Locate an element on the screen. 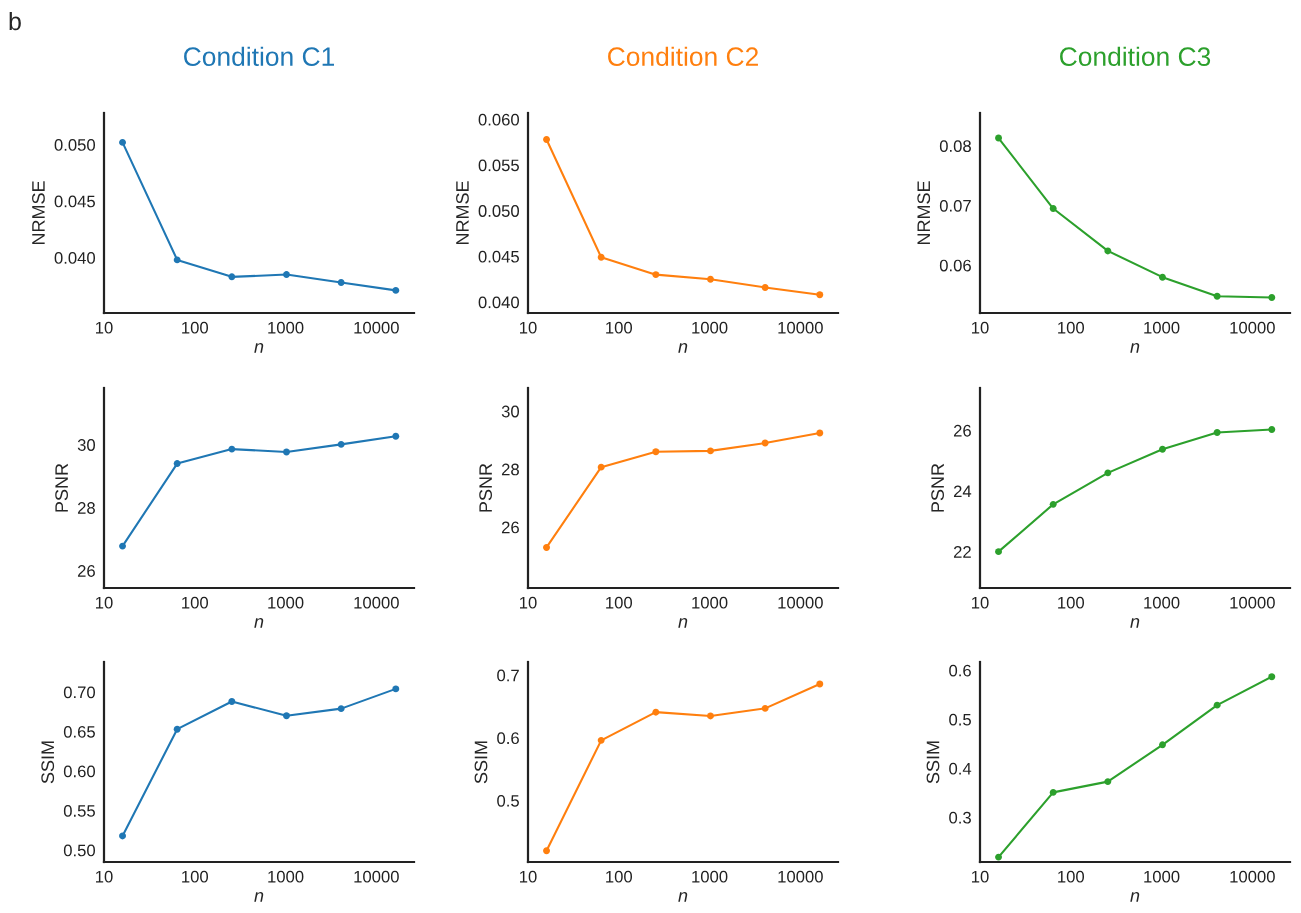 This screenshot has height=913, width=1301. y-tick-label: 30 is located at coordinates (86, 445).